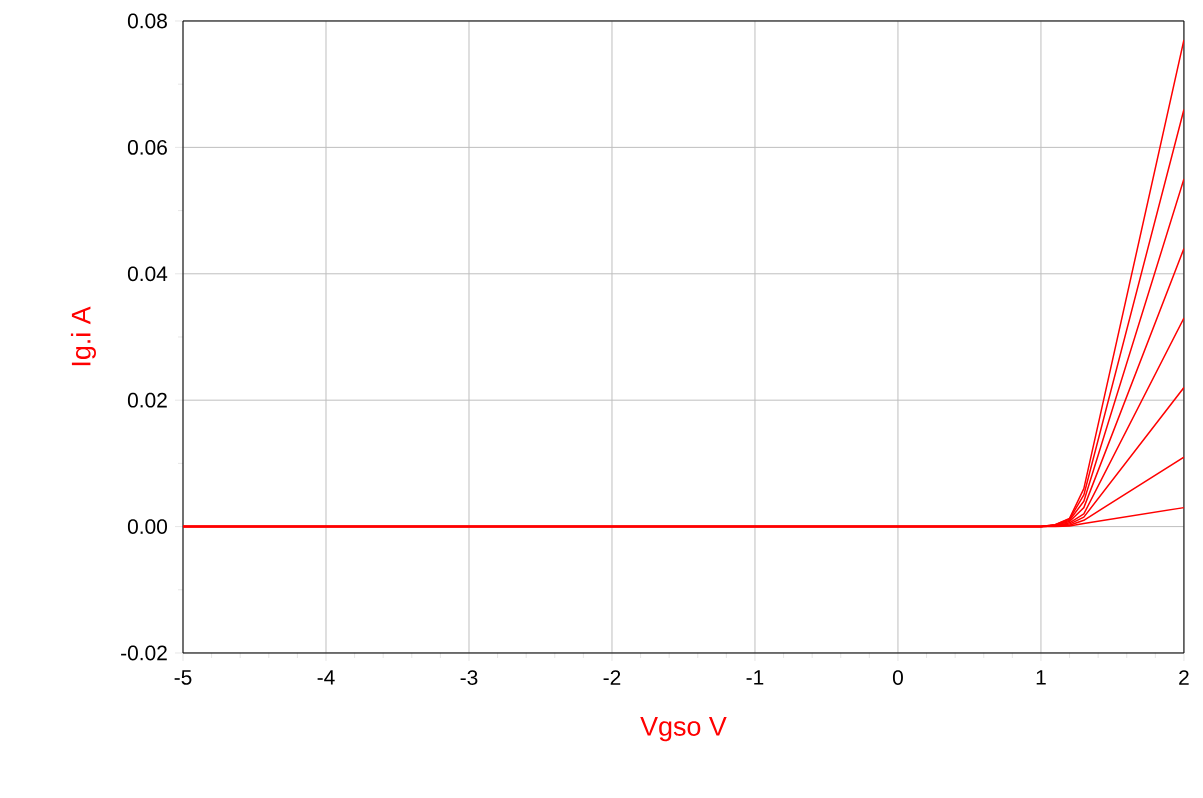 The height and width of the screenshot is (798, 1203). What do you see at coordinates (183, 677) in the screenshot?
I see `x-tick-label: -5` at bounding box center [183, 677].